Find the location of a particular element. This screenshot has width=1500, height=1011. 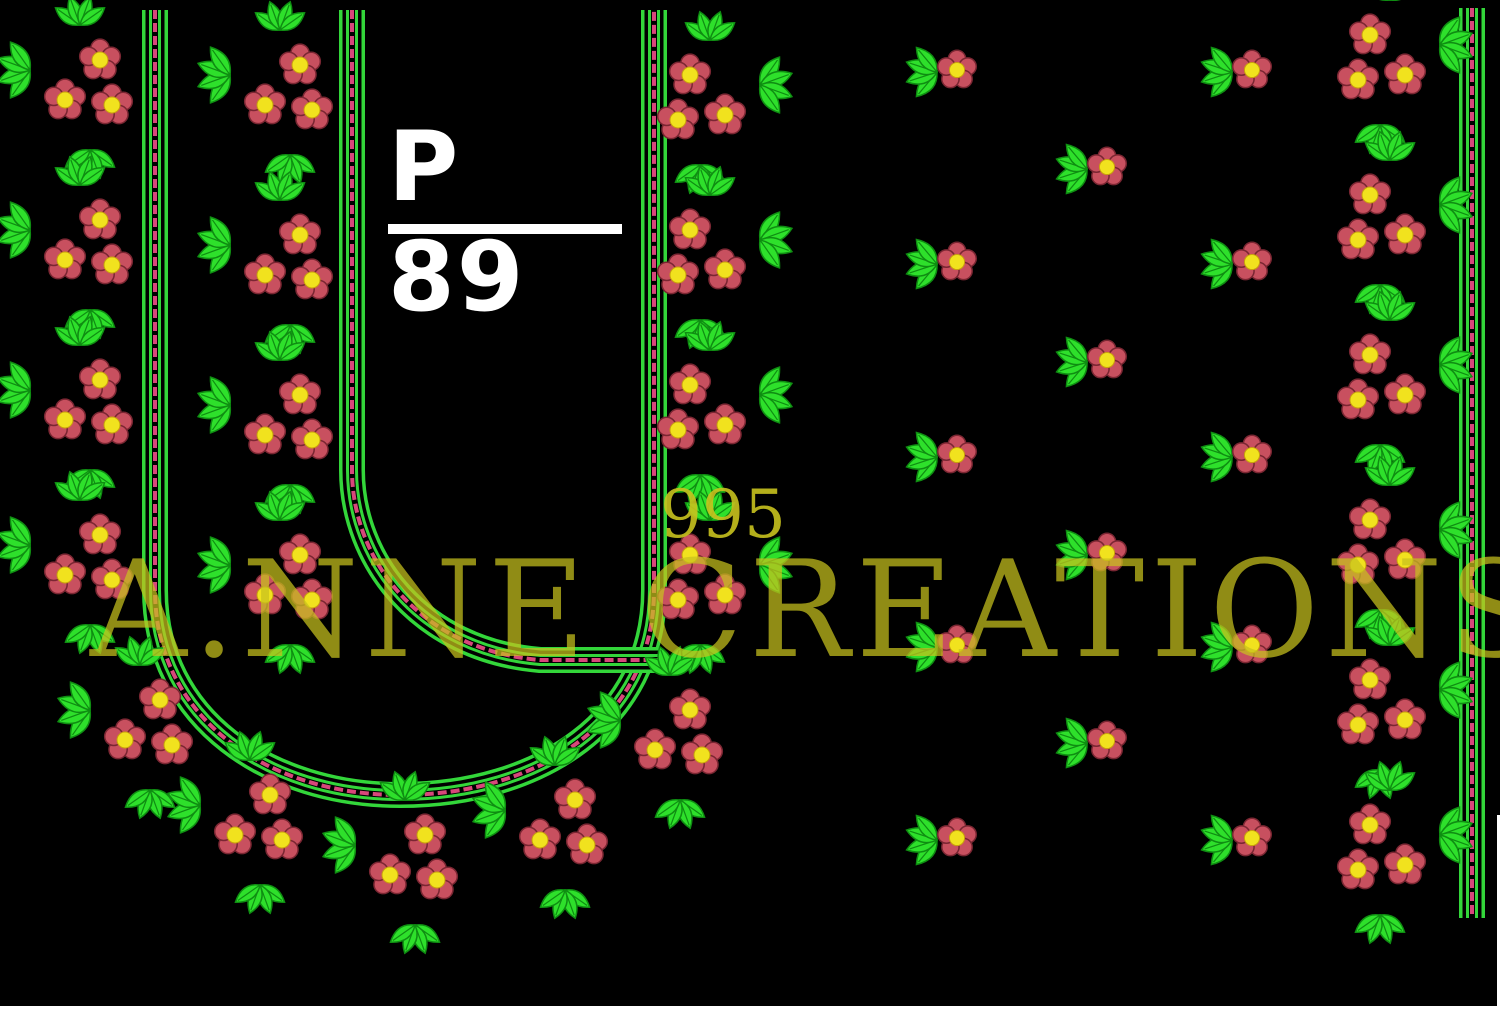

scan-edge-strip is located at coordinates (1498, 913).